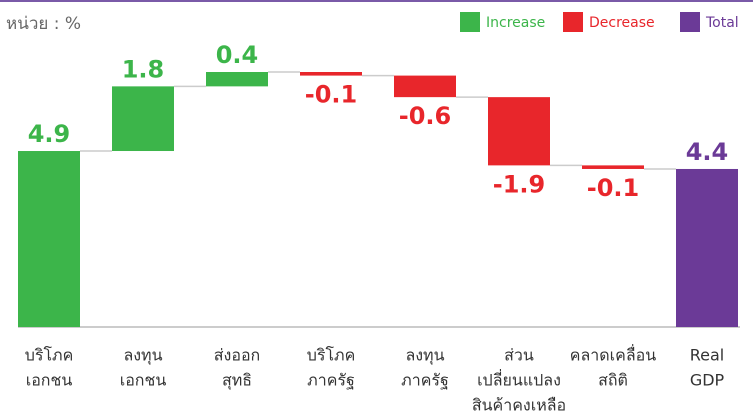 This screenshot has width=753, height=419. Describe the element at coordinates (237, 55) in the screenshot. I see `data-label: 0.4` at that location.